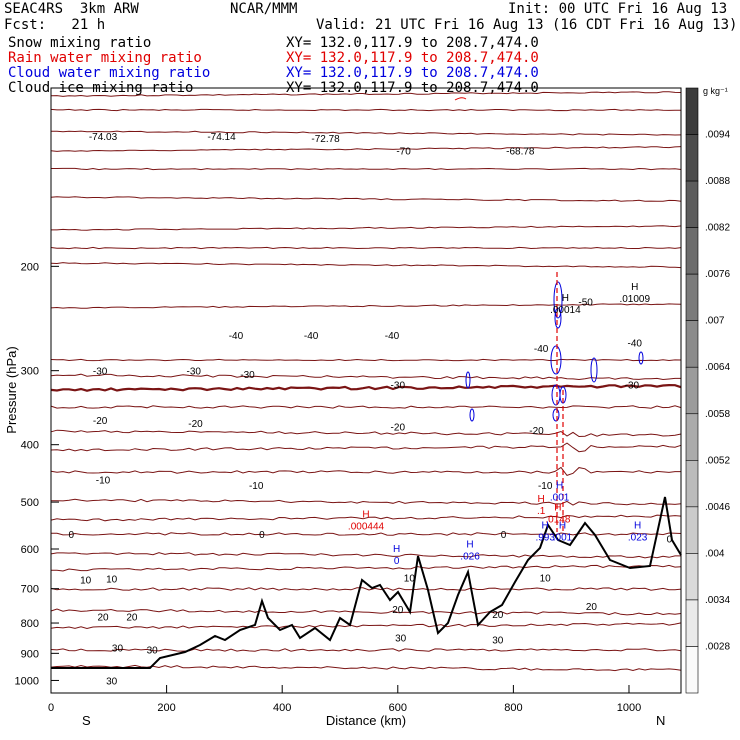  Describe the element at coordinates (513, 708) in the screenshot. I see `x-tick-label: 800` at that location.